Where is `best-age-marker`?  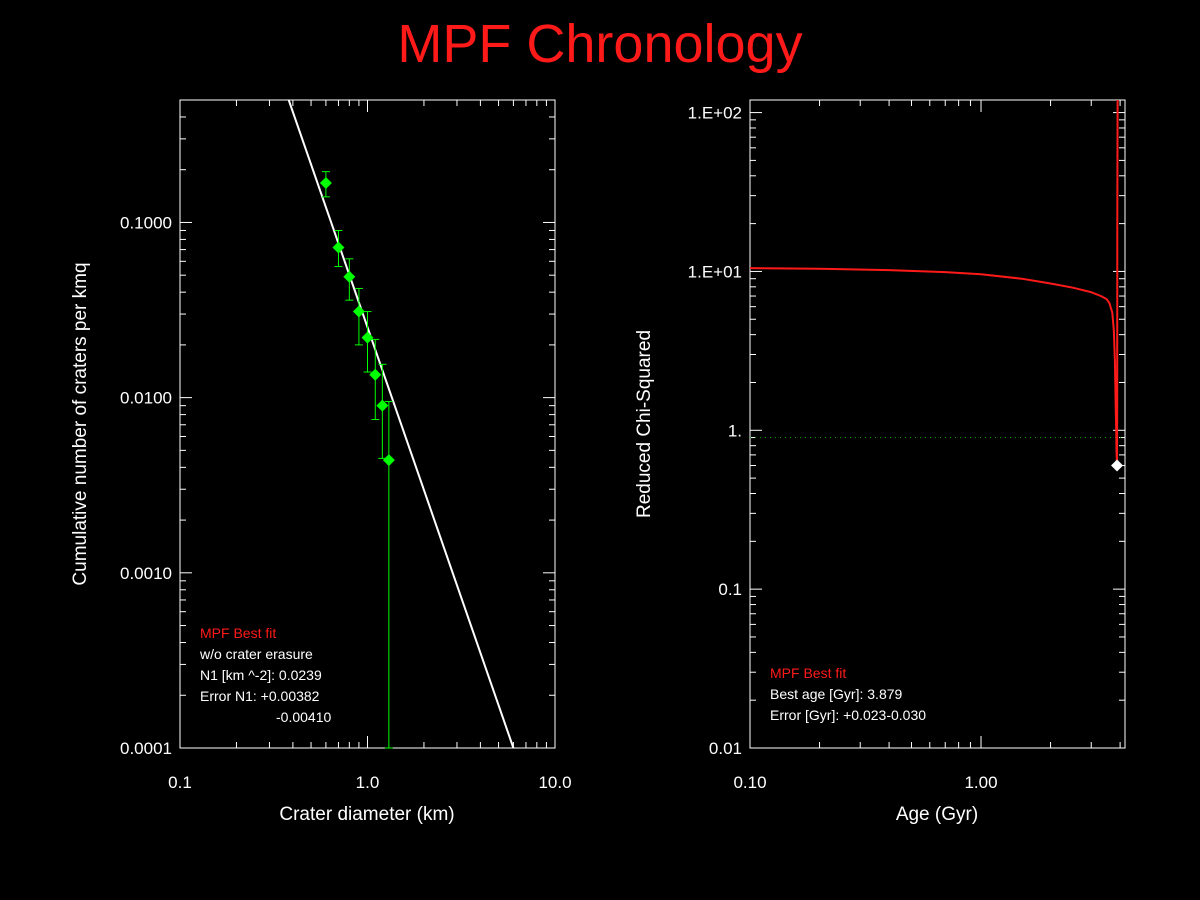 best-age-marker is located at coordinates (1117, 465).